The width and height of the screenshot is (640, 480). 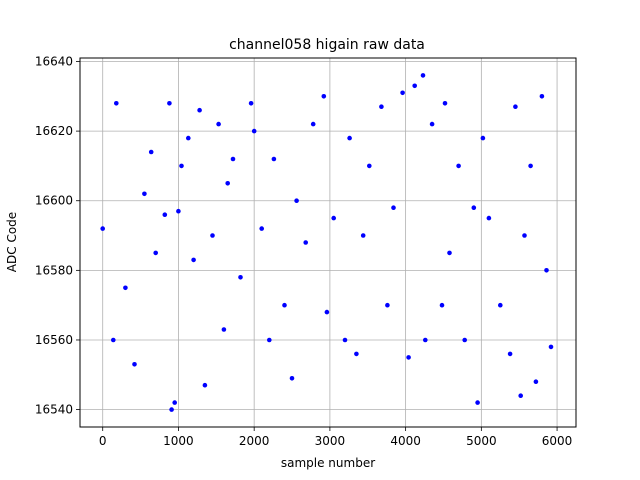 I want to click on x-tick-label: 0, so click(x=103, y=441).